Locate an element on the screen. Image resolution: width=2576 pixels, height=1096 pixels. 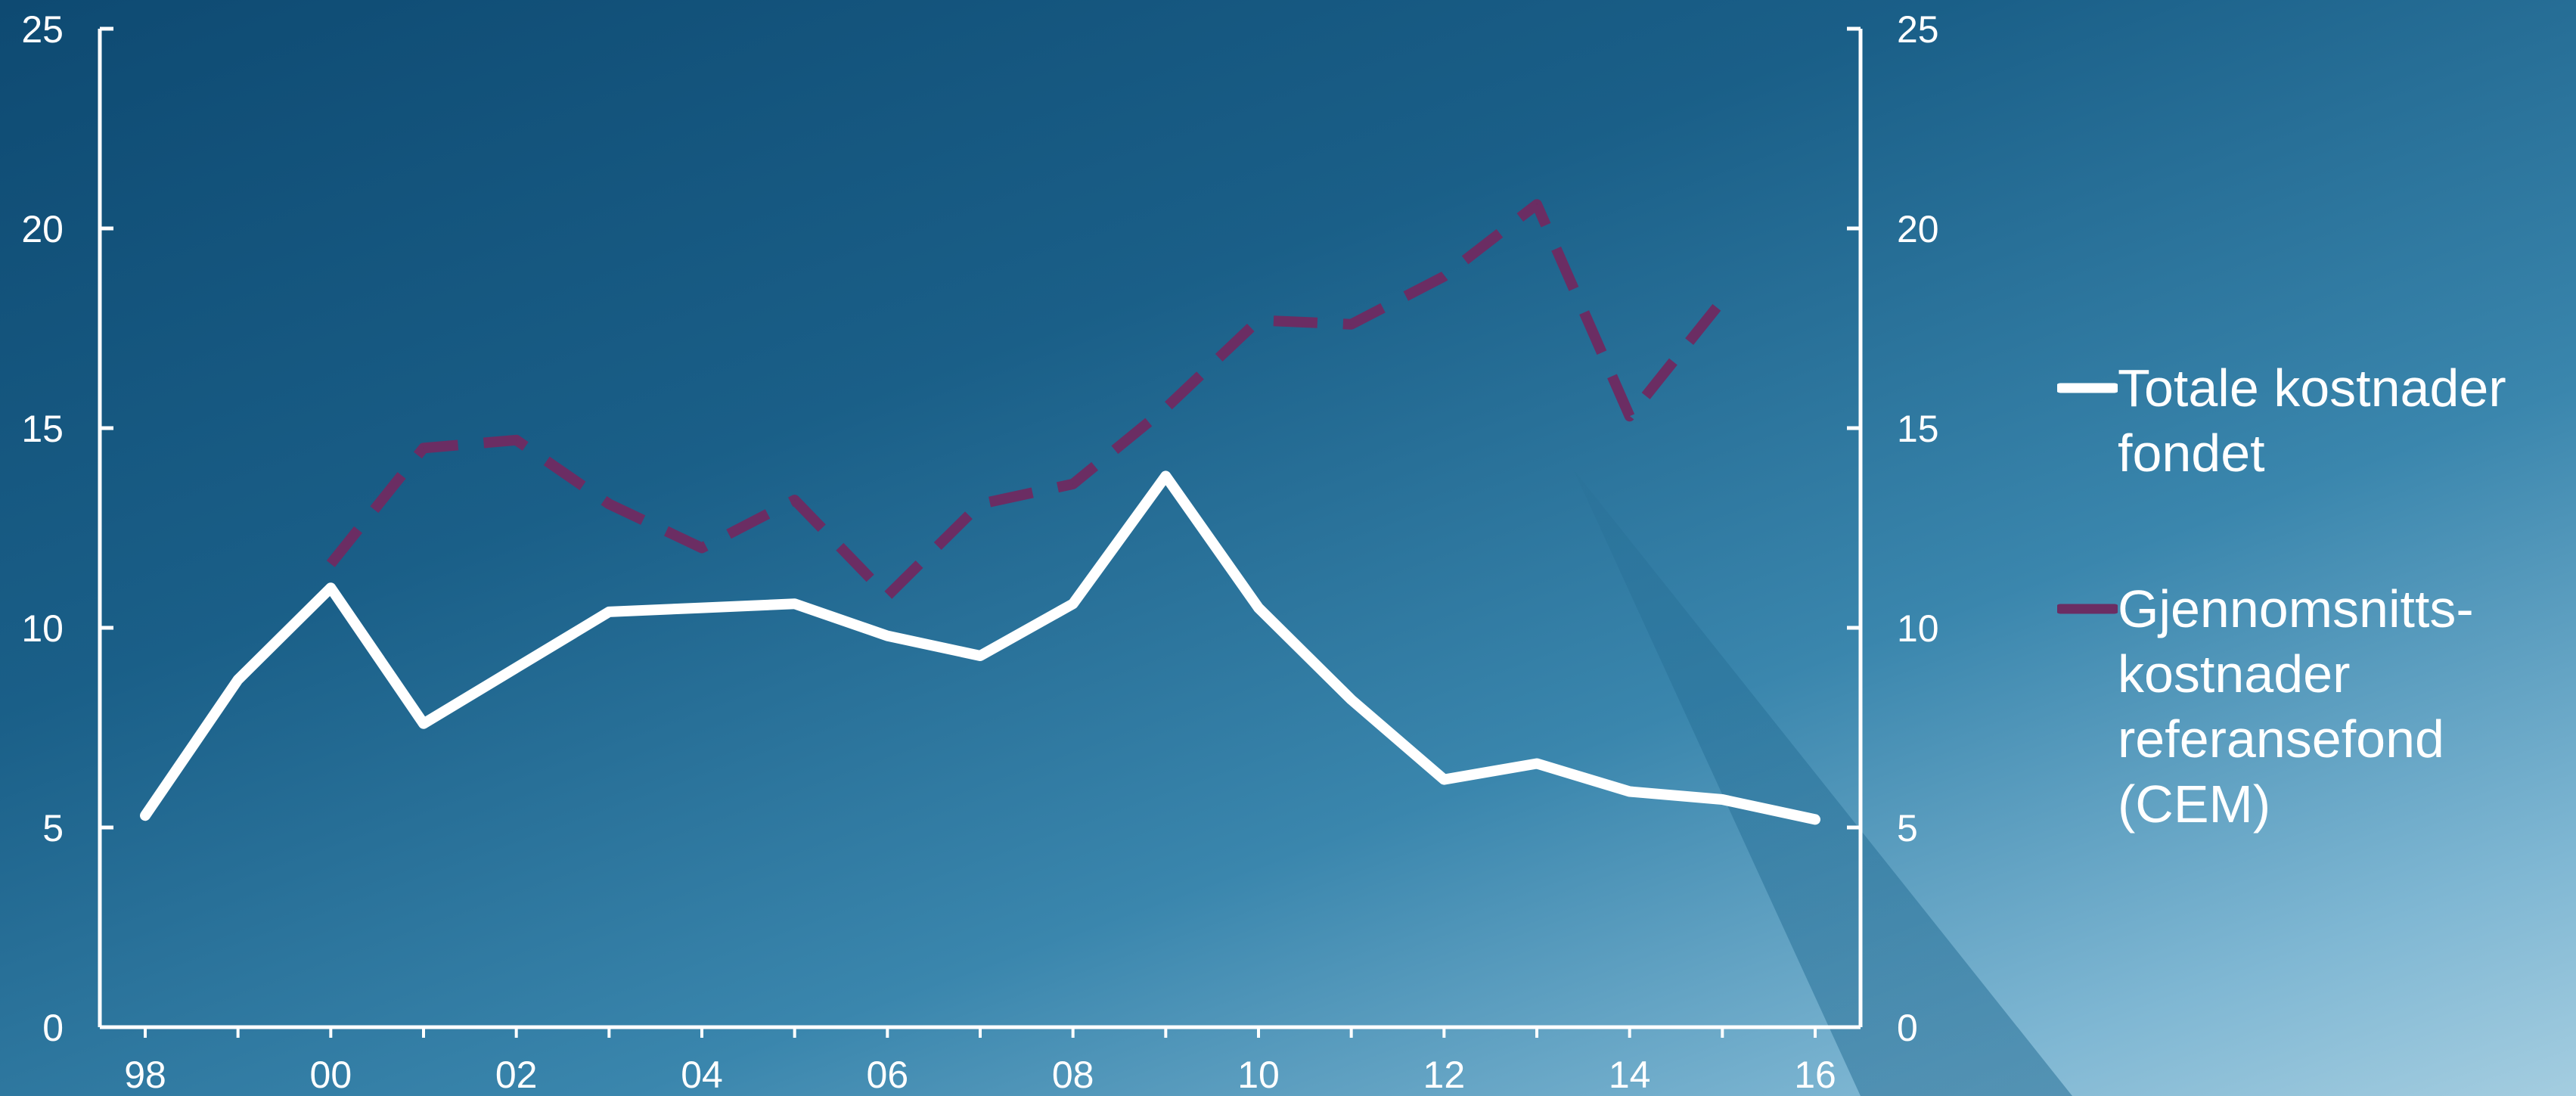
legend-item-total-costs: Totale kostnader fondet is located at coordinates (2314, 421).